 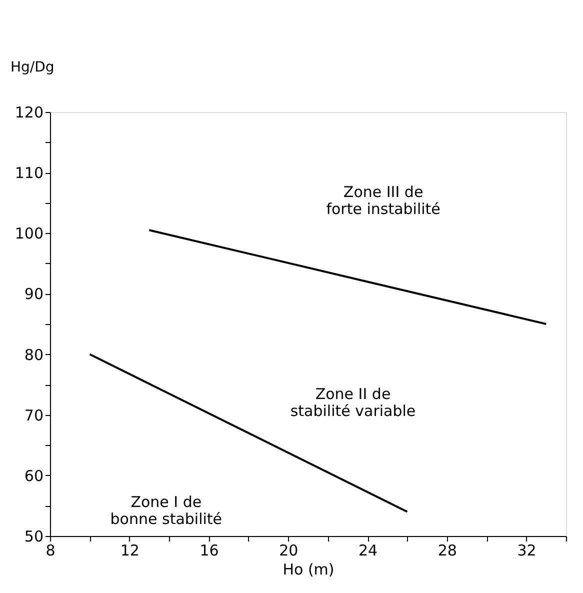 What do you see at coordinates (29, 233) in the screenshot?
I see `y-tick-label: 100` at bounding box center [29, 233].